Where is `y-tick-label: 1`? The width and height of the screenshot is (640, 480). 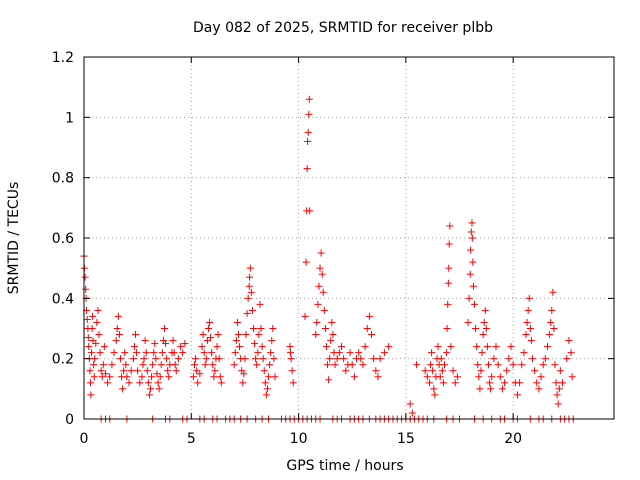
y-tick-label: 1 is located at coordinates (69, 118).